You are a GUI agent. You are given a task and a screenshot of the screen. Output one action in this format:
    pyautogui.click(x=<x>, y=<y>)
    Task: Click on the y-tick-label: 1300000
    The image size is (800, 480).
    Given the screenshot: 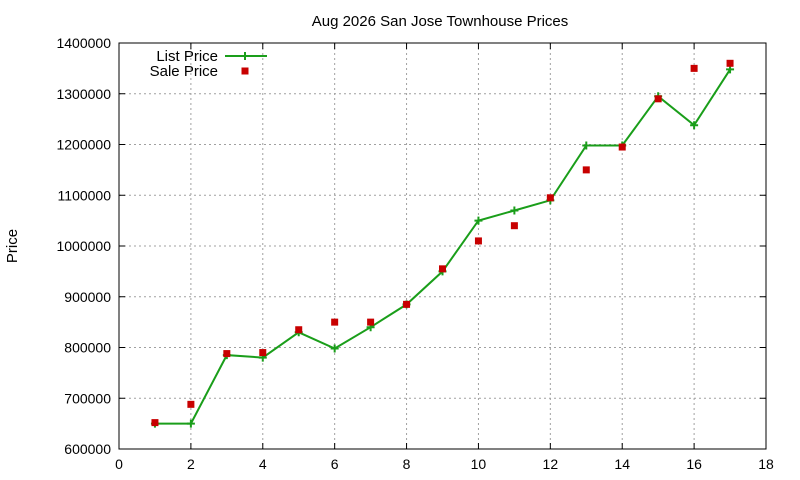 What is the action you would take?
    pyautogui.click(x=83, y=94)
    